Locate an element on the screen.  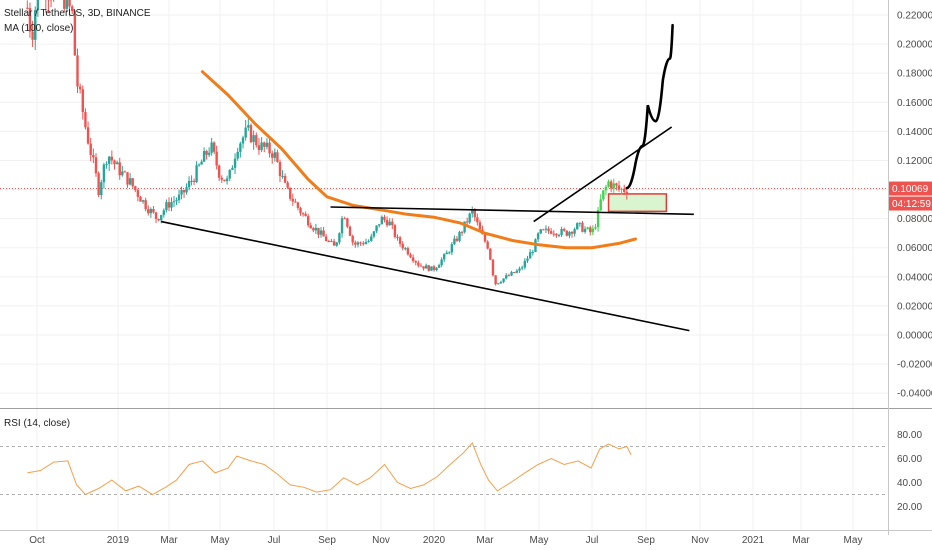
time-axis-label: Mar is located at coordinates (485, 540).